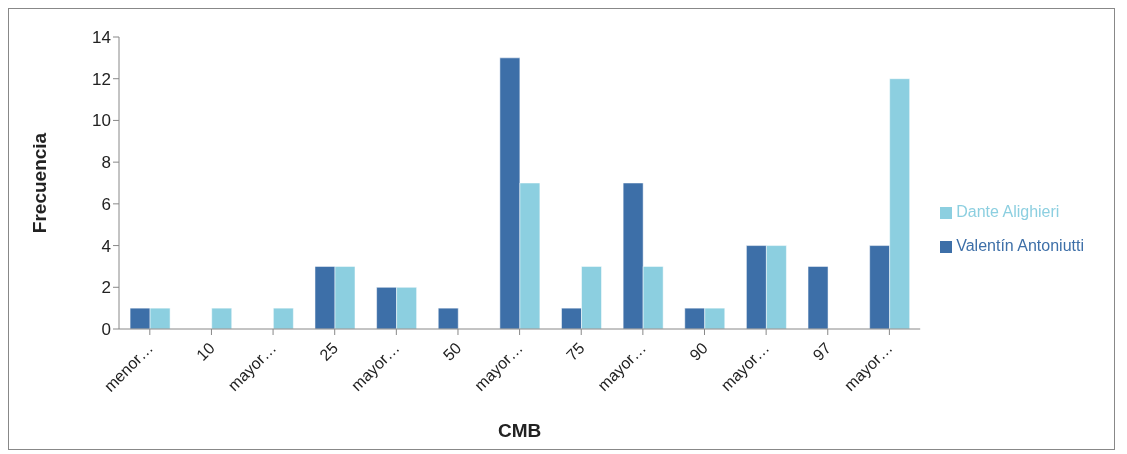  I want to click on legend-label: Dante Alighieri, so click(1008, 211).